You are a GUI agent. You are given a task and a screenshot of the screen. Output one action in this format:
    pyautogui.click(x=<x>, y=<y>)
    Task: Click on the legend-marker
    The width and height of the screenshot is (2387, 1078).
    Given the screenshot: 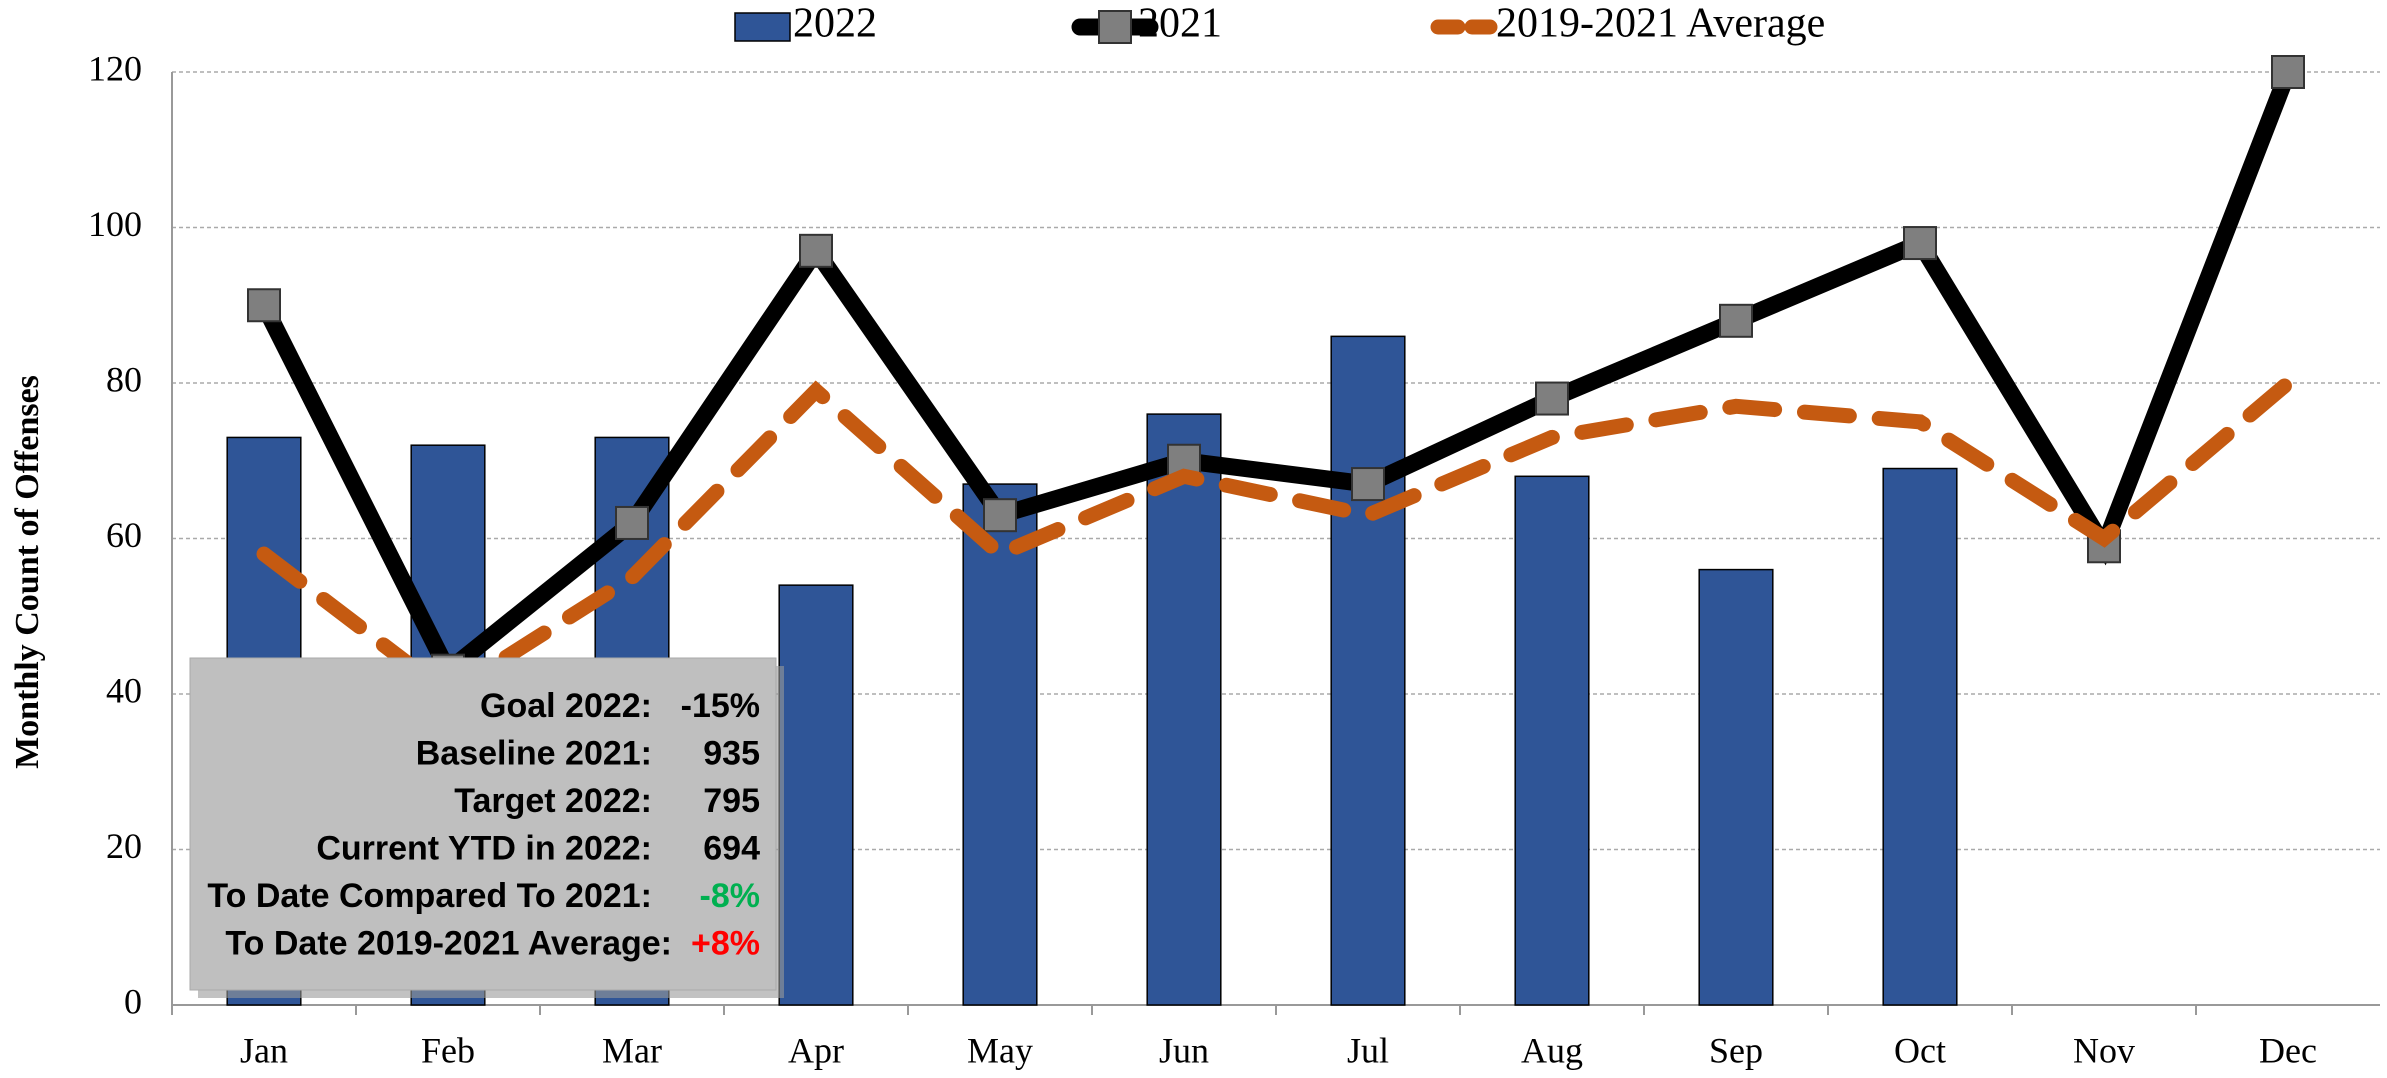 What is the action you would take?
    pyautogui.click(x=1115, y=27)
    